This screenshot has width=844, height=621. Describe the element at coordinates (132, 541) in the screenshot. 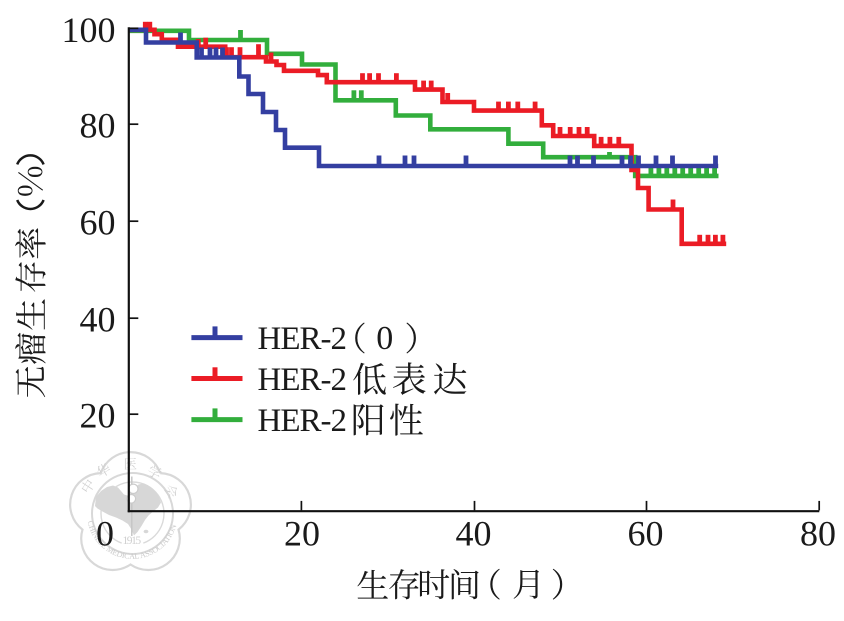

I see `svg-text: 1915` at that location.